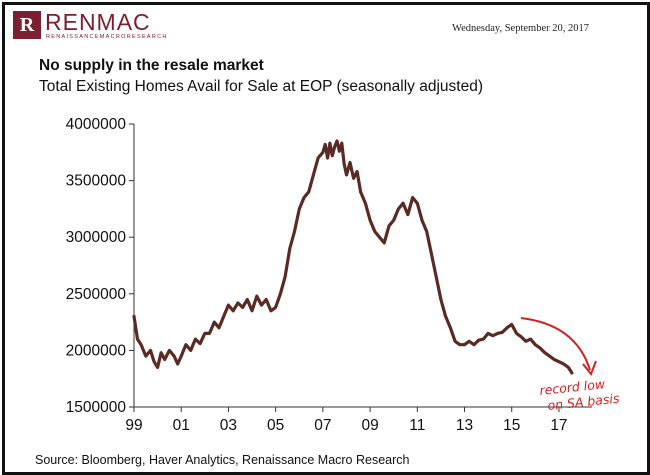 This screenshot has height=475, width=650. What do you see at coordinates (181, 425) in the screenshot?
I see `x-tick-label: 01` at bounding box center [181, 425].